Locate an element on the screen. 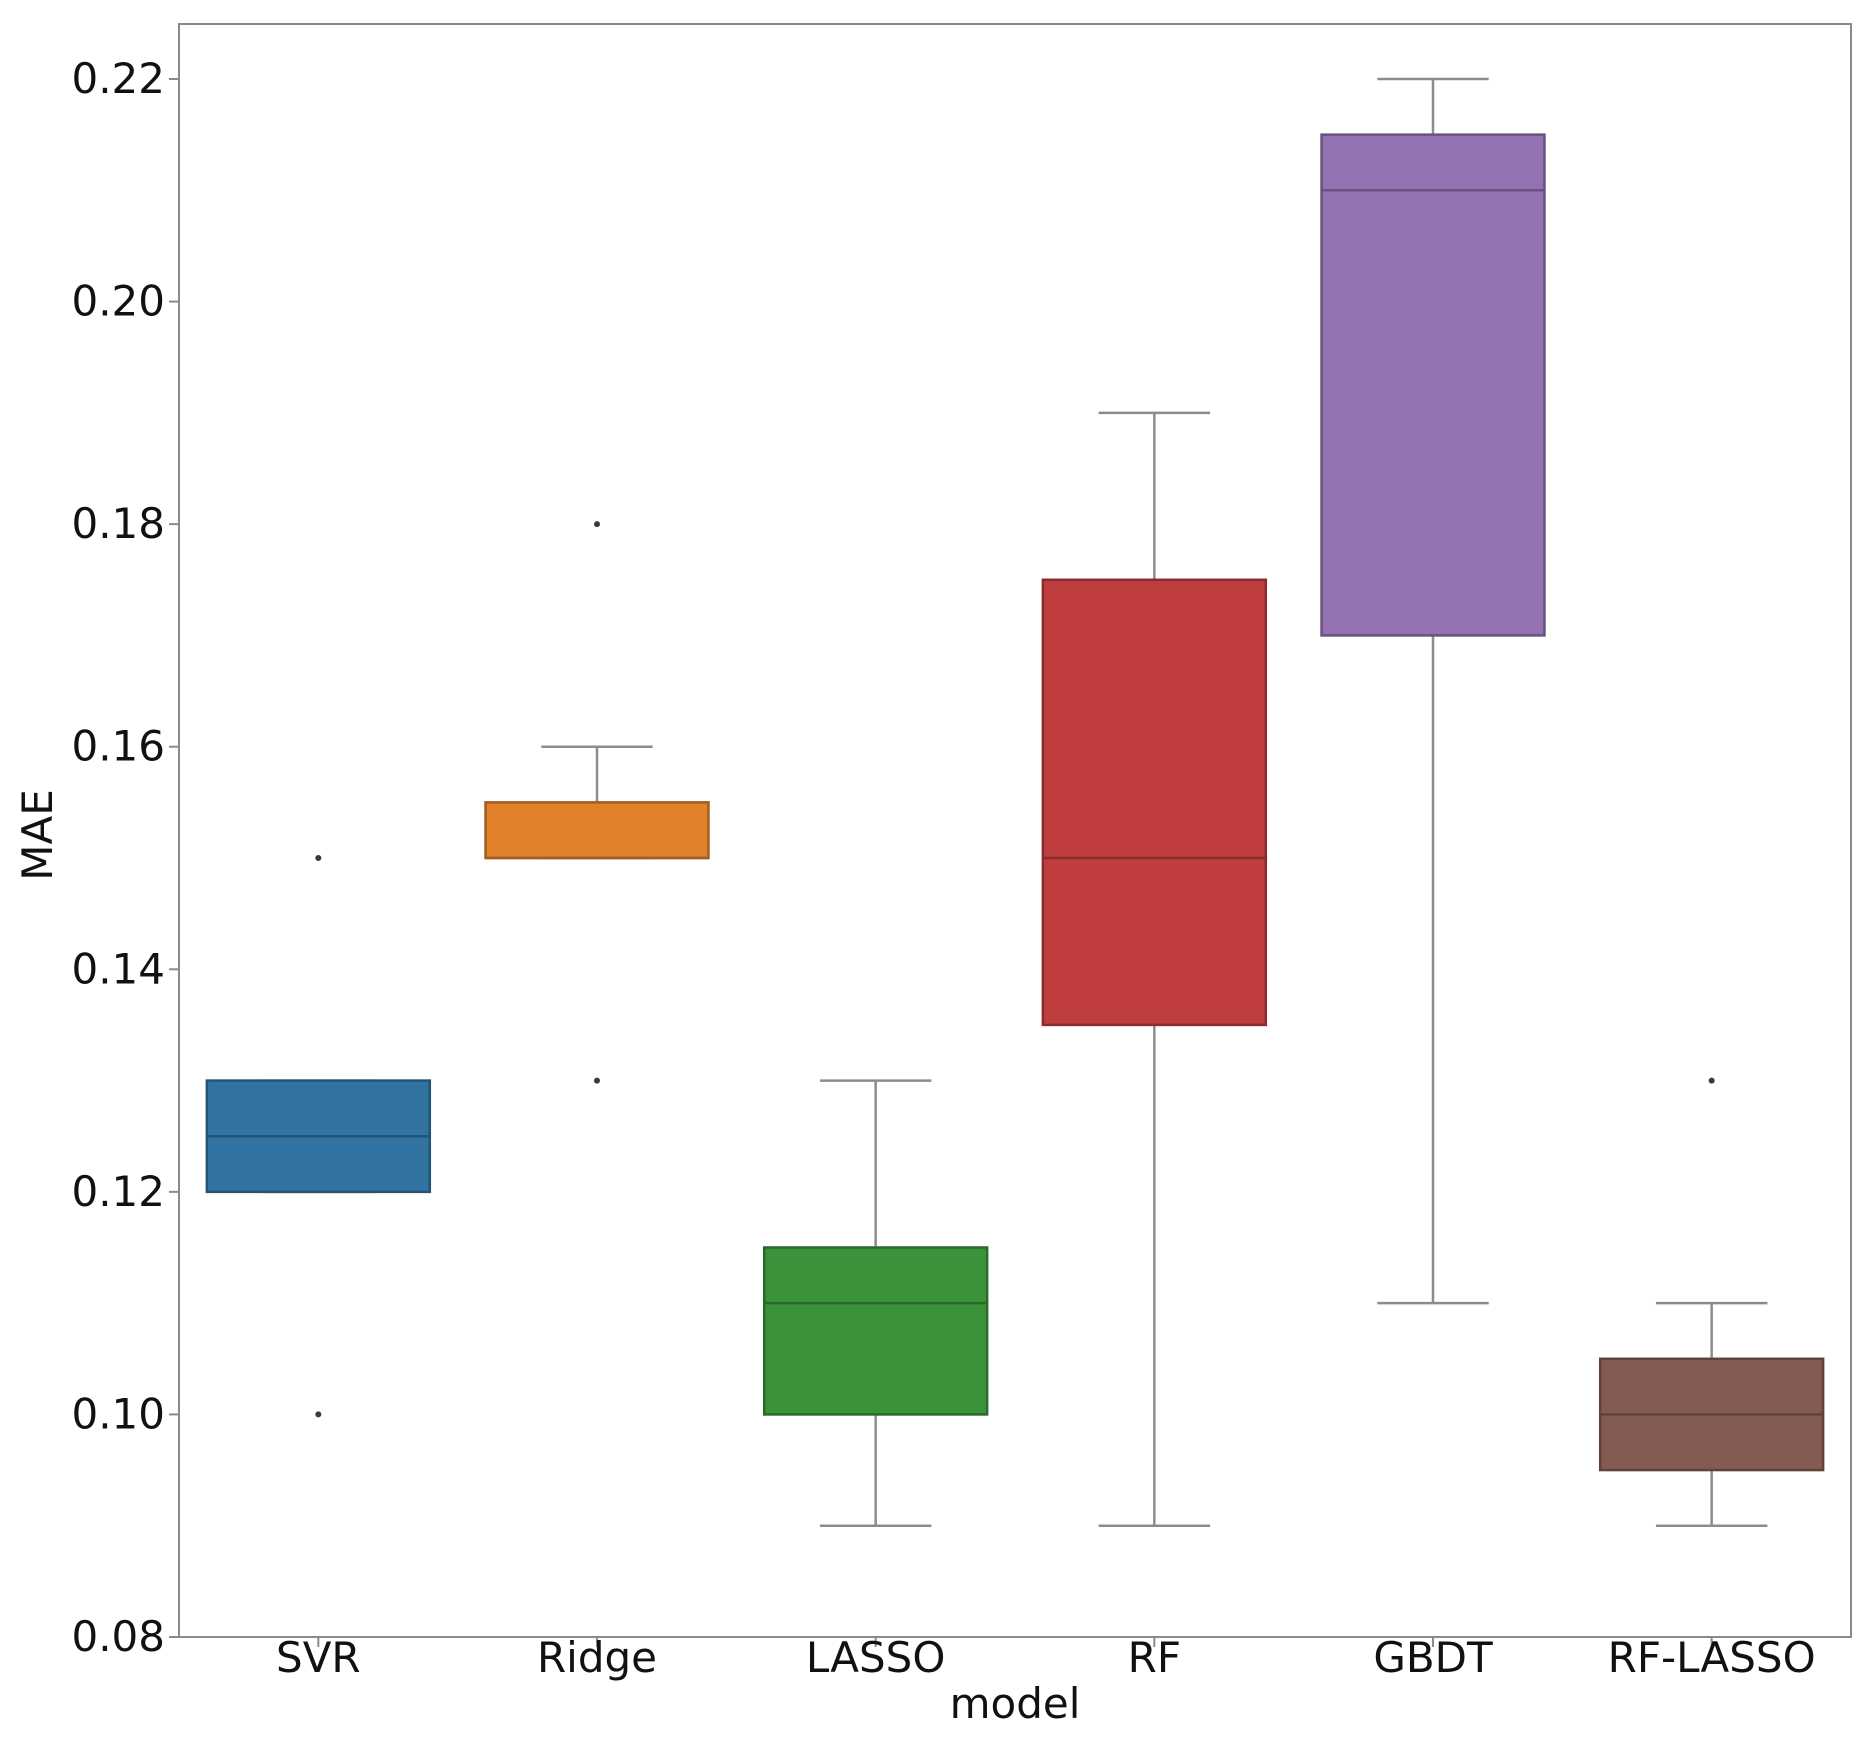  x-tick-label: LASSO is located at coordinates (875, 1657).